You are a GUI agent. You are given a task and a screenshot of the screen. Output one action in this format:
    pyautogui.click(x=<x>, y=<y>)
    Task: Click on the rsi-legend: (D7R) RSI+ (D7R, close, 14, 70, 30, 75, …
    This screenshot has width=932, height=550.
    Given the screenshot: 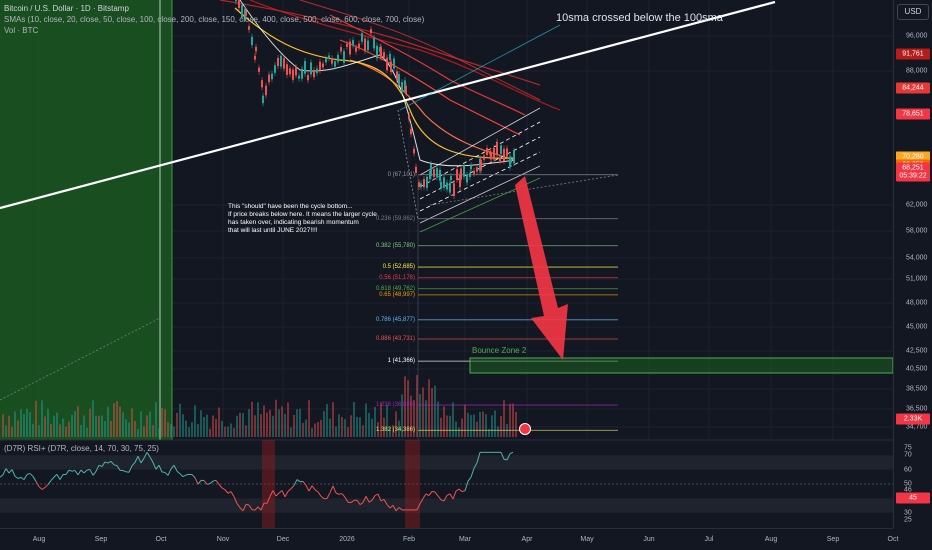 What is the action you would take?
    pyautogui.click(x=81, y=448)
    